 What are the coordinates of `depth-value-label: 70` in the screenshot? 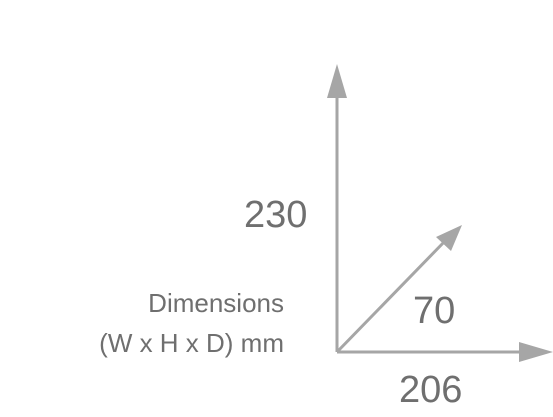 It's located at (434, 311).